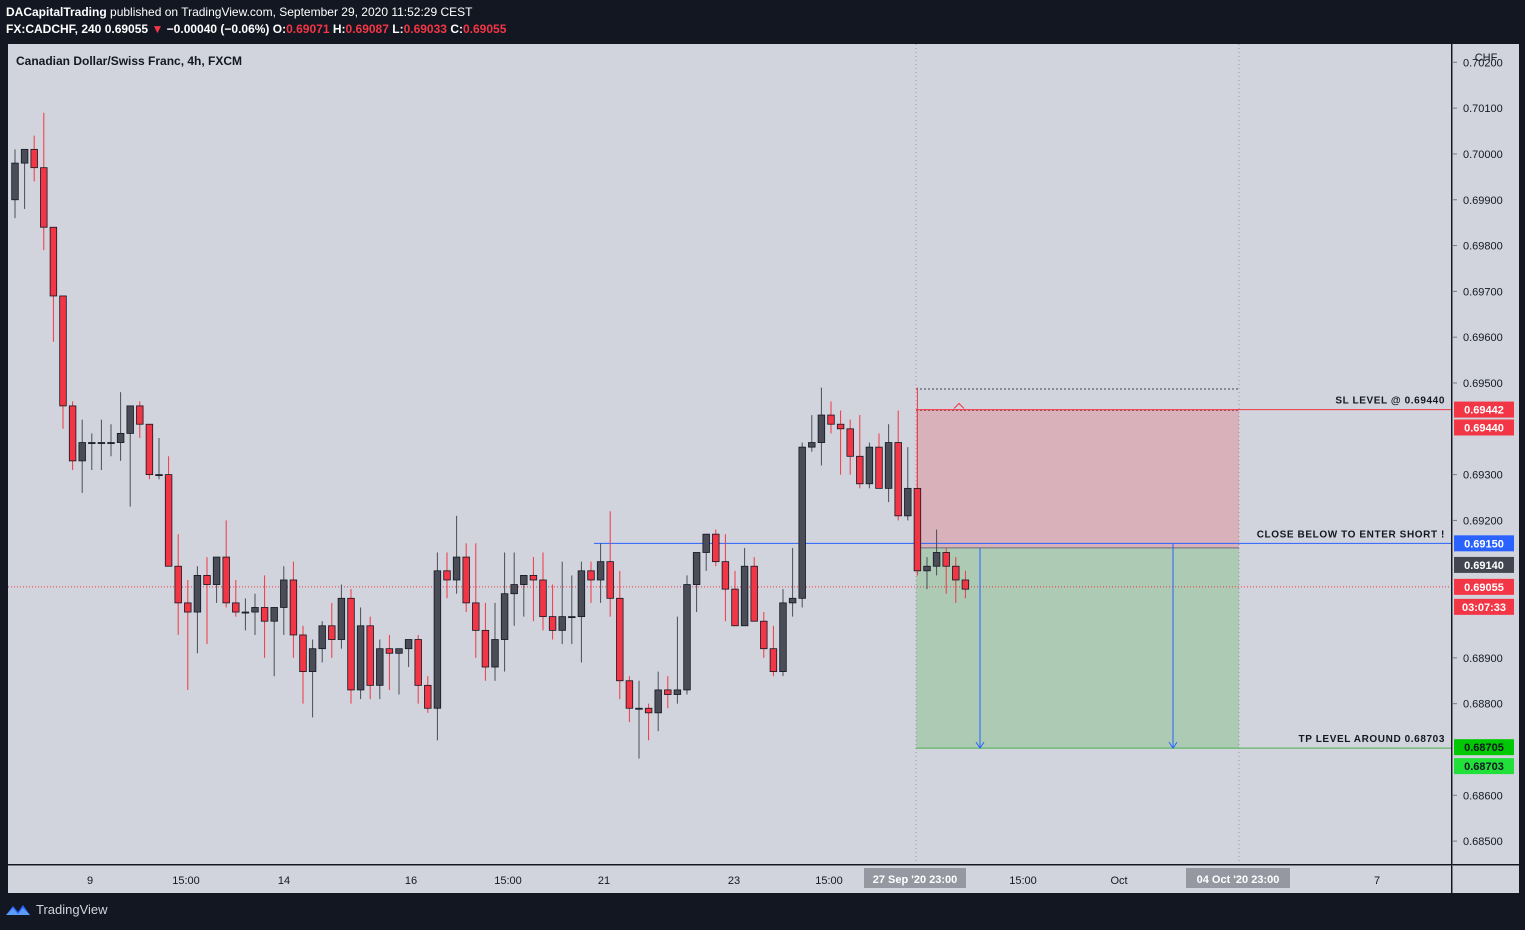 This screenshot has height=930, width=1525. Describe the element at coordinates (425, 29) in the screenshot. I see `low-value: 0.69033` at that location.